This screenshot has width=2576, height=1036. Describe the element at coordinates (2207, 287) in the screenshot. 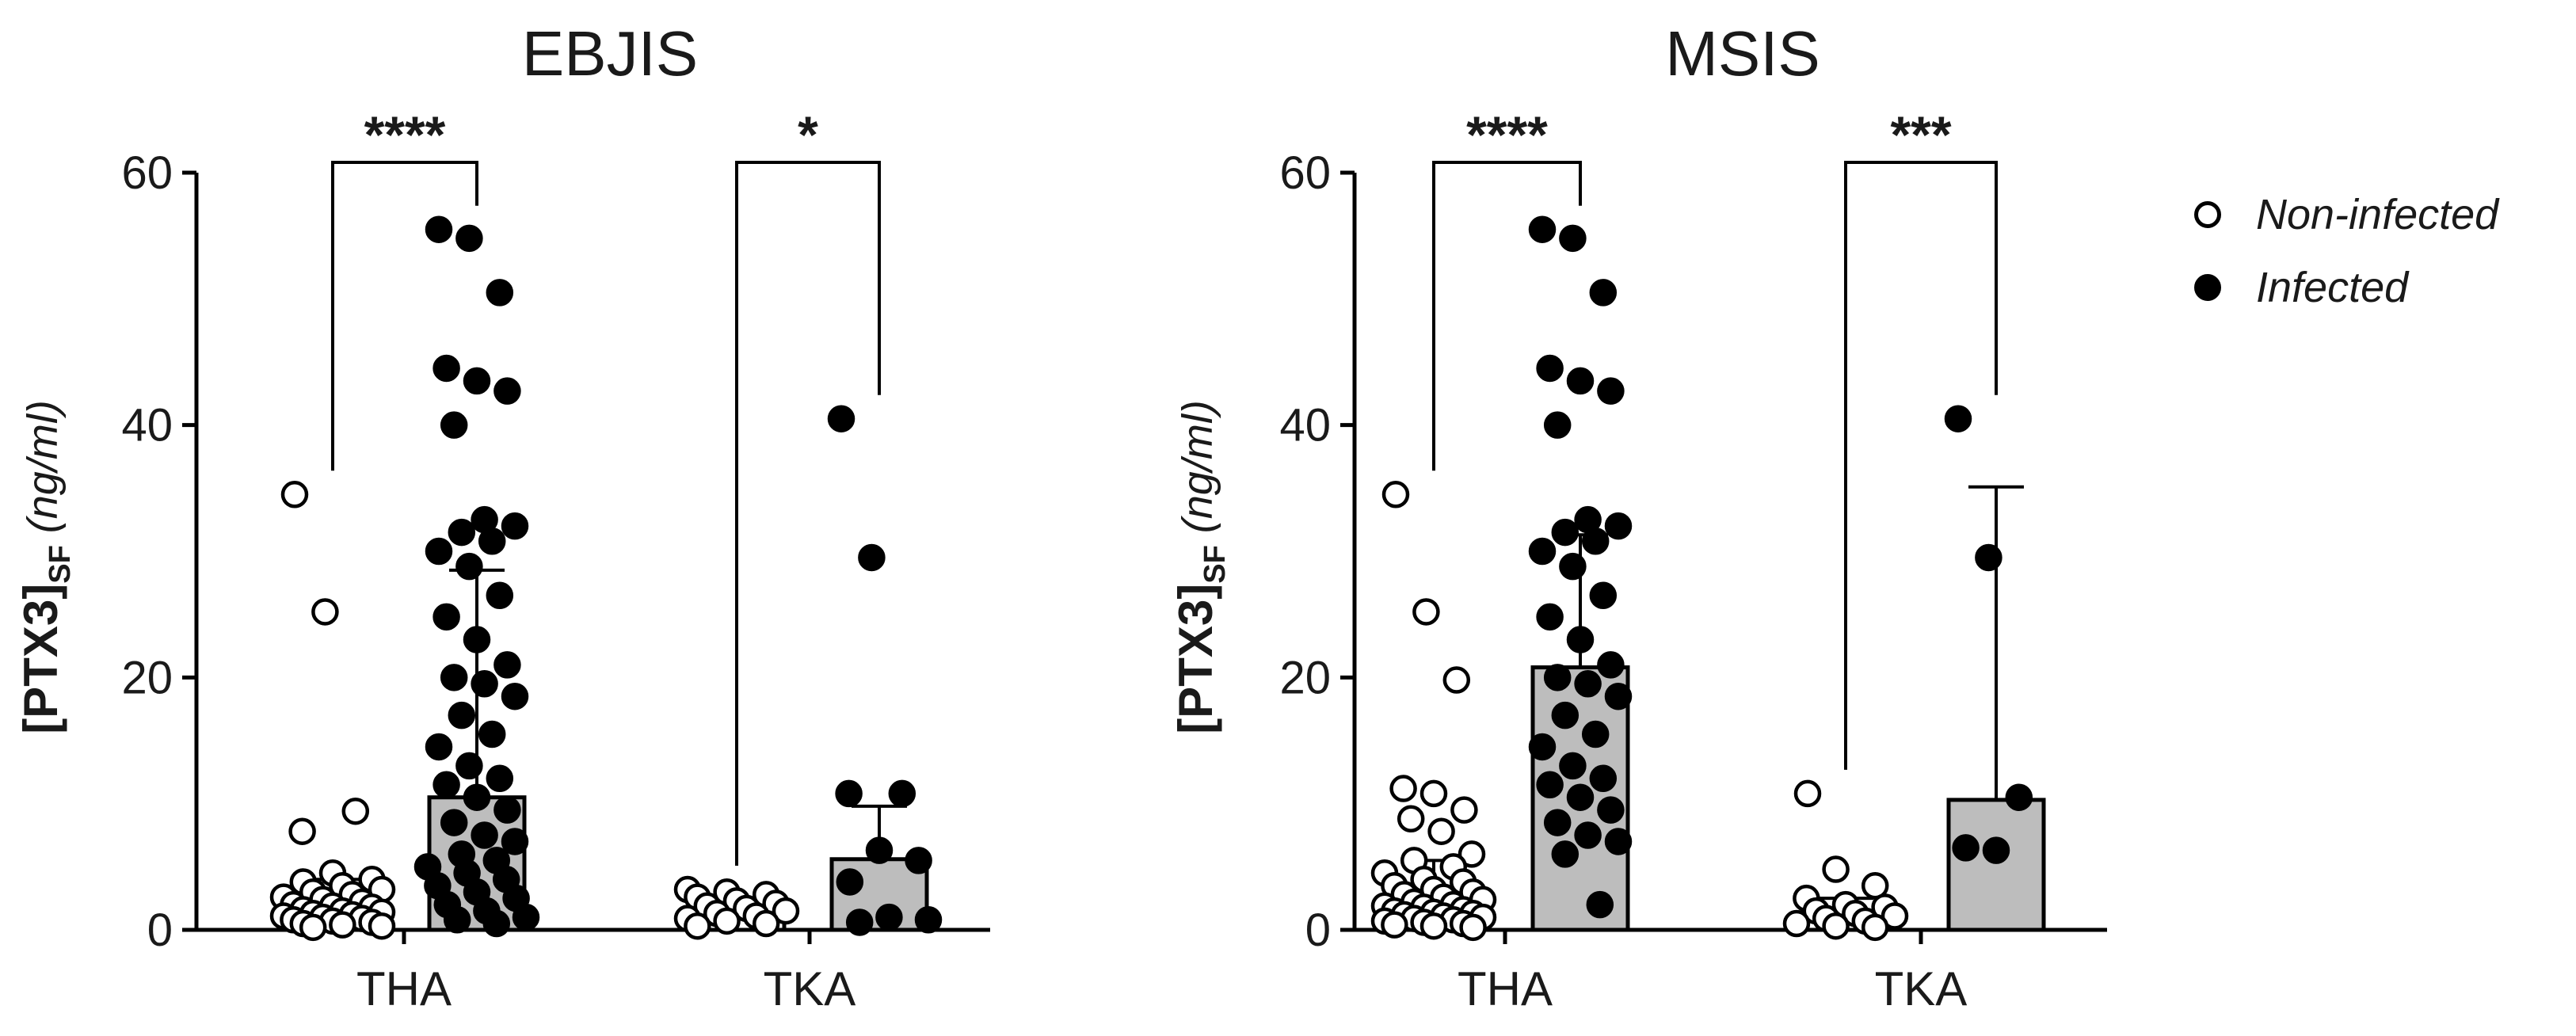

I see `filled-circle-icon` at that location.